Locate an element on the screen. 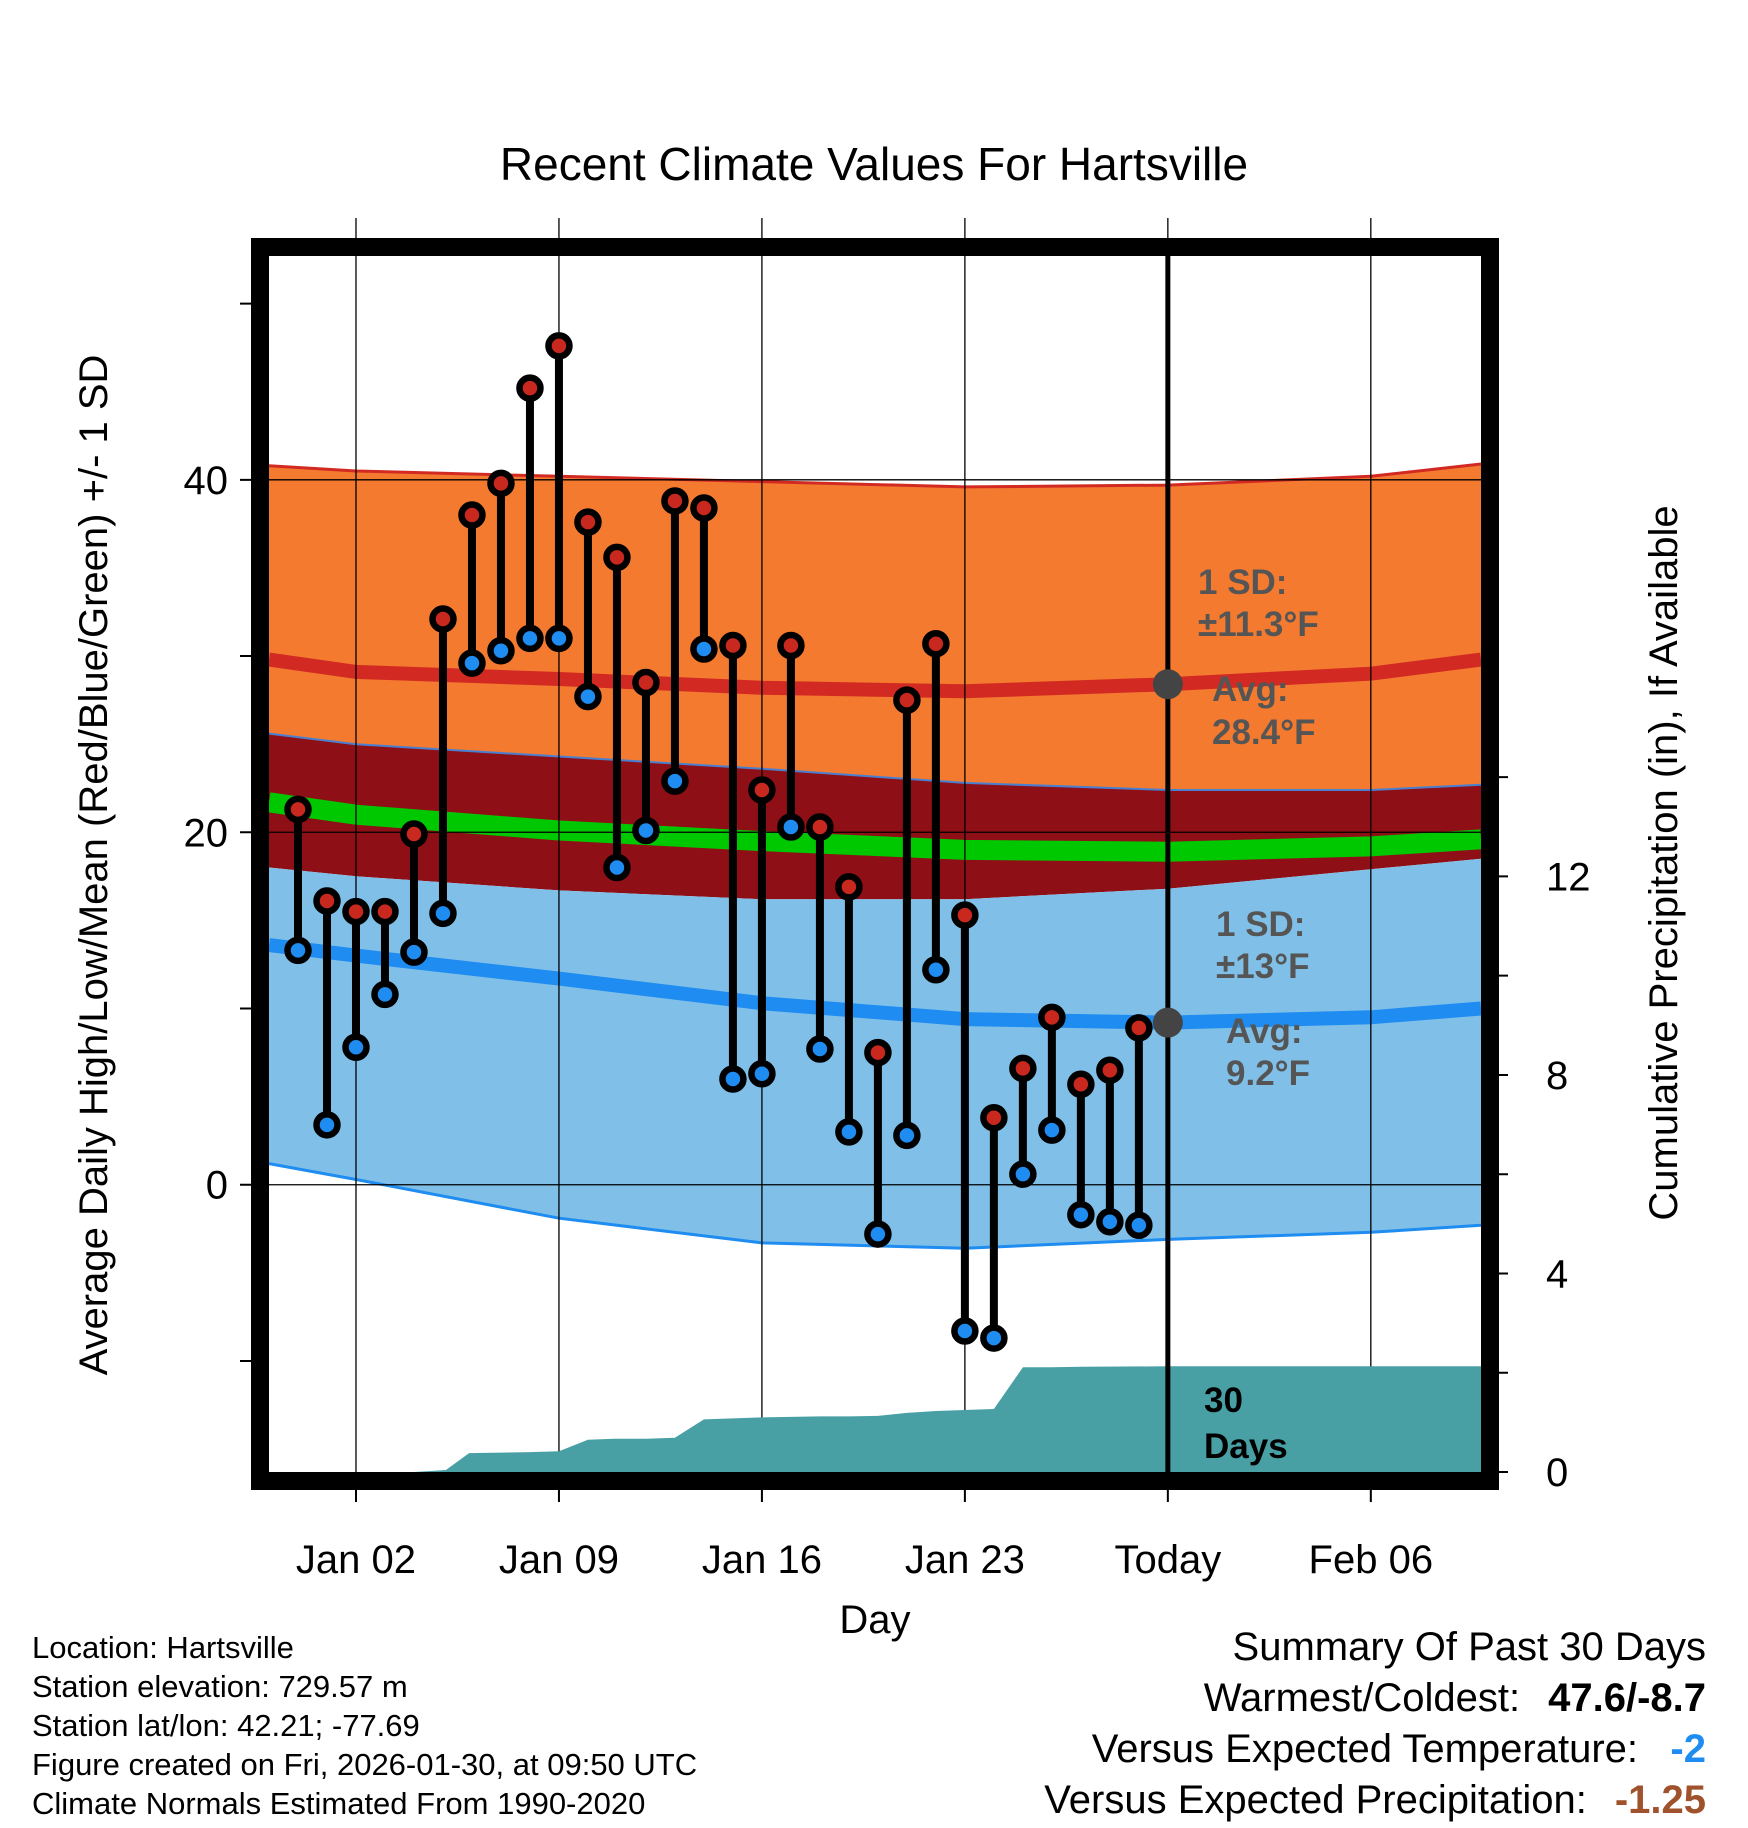  high-sd-band is located at coordinates (875, 627).